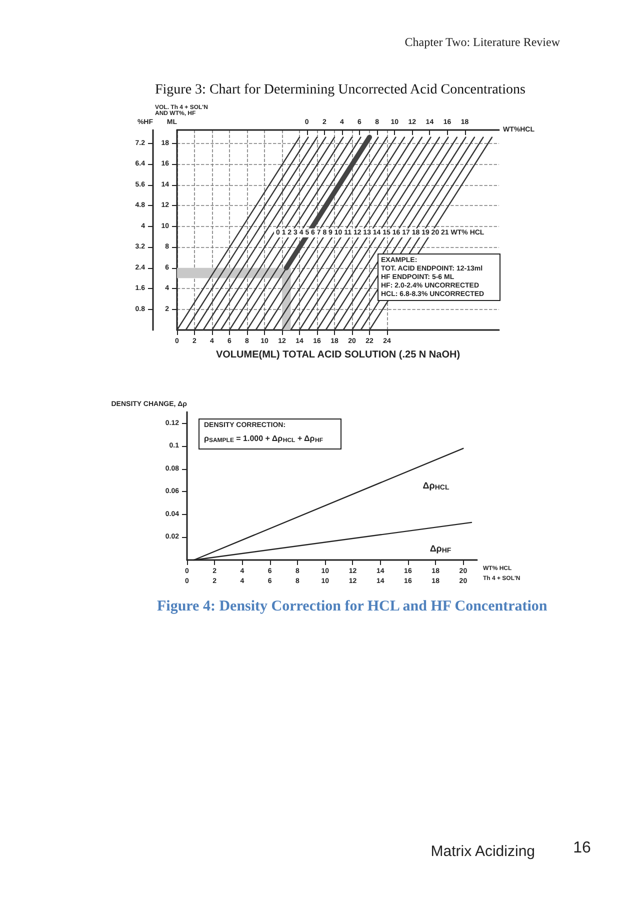 The height and width of the screenshot is (902, 638). I want to click on chart-title: Figure 3: Chart for Determining Uncorrected Acid Concentrations, so click(340, 90).